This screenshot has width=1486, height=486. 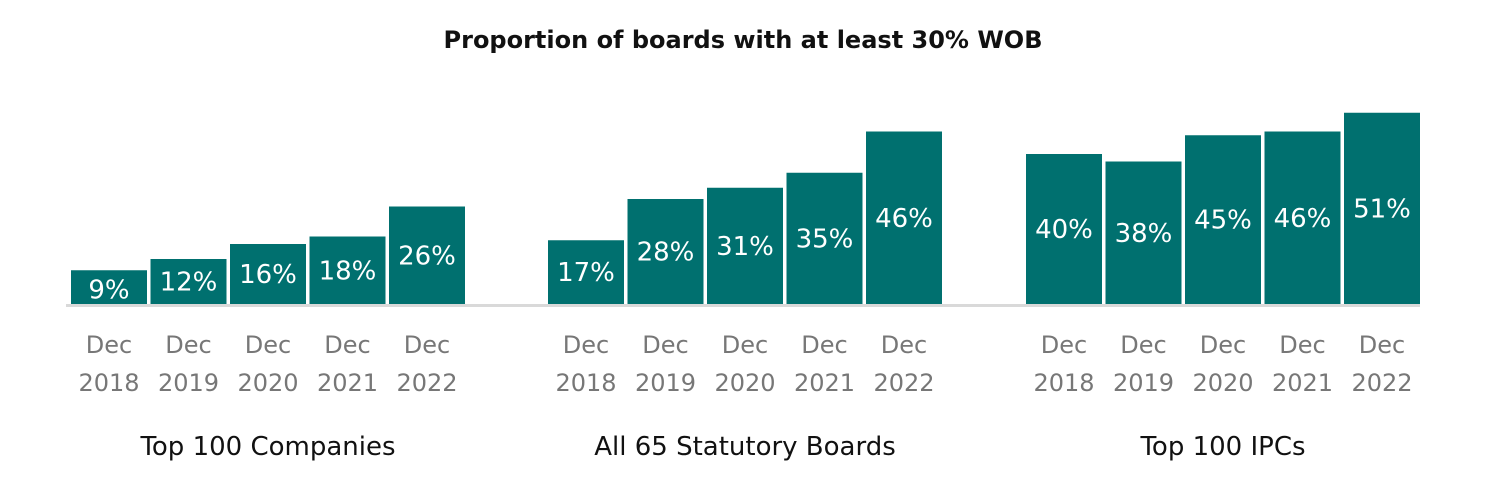 I want to click on bar-value-label: 51%, so click(x=1382, y=209).